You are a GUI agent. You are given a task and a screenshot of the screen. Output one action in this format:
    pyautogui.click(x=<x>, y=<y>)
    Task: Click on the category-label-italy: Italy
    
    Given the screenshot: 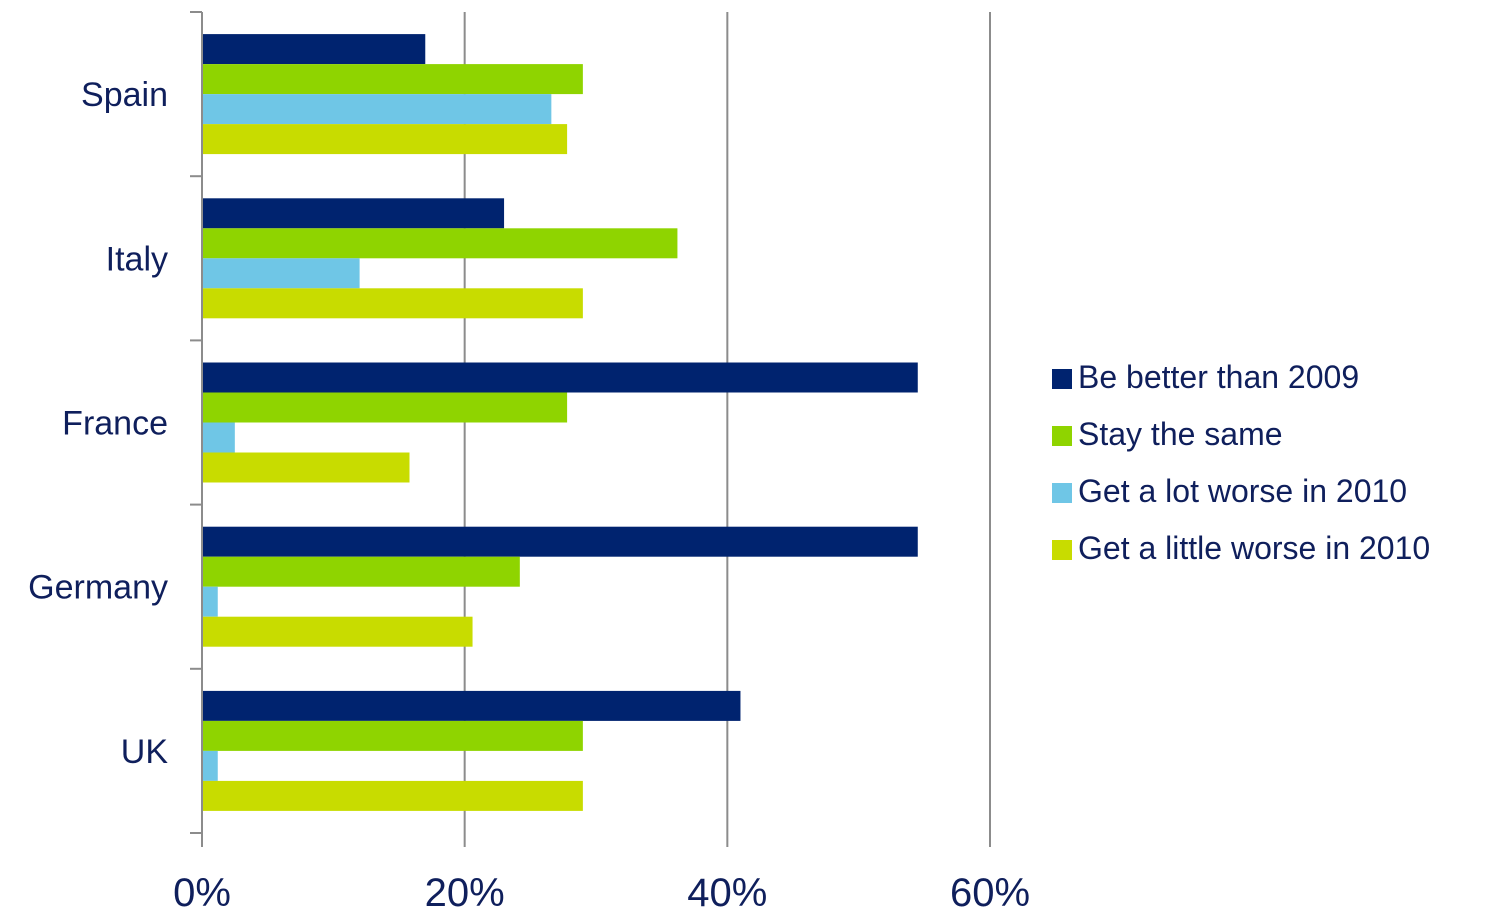 What is the action you would take?
    pyautogui.click(x=137, y=259)
    